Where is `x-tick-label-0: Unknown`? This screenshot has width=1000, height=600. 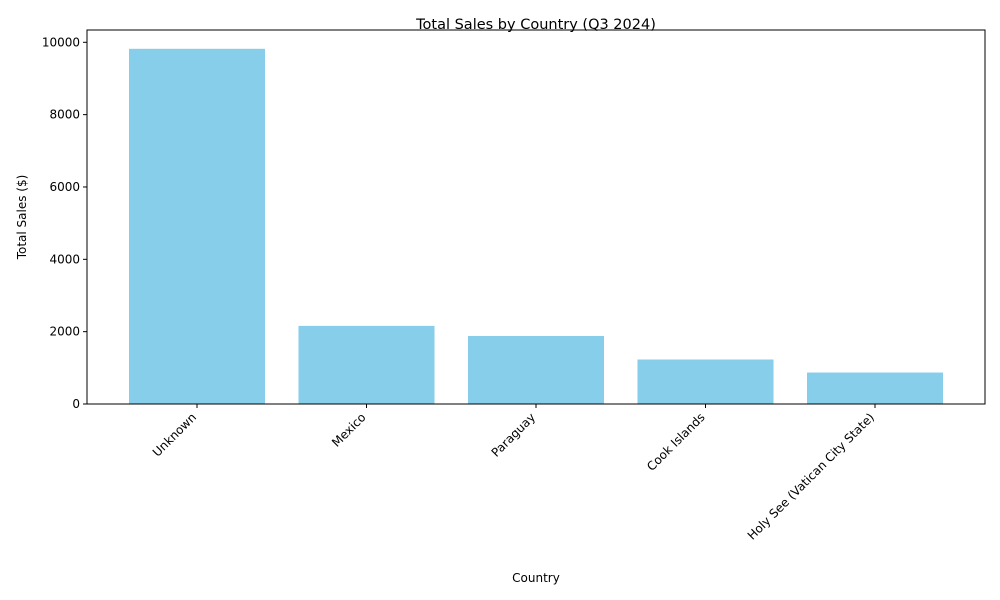
x-tick-label-0: Unknown is located at coordinates (174, 434).